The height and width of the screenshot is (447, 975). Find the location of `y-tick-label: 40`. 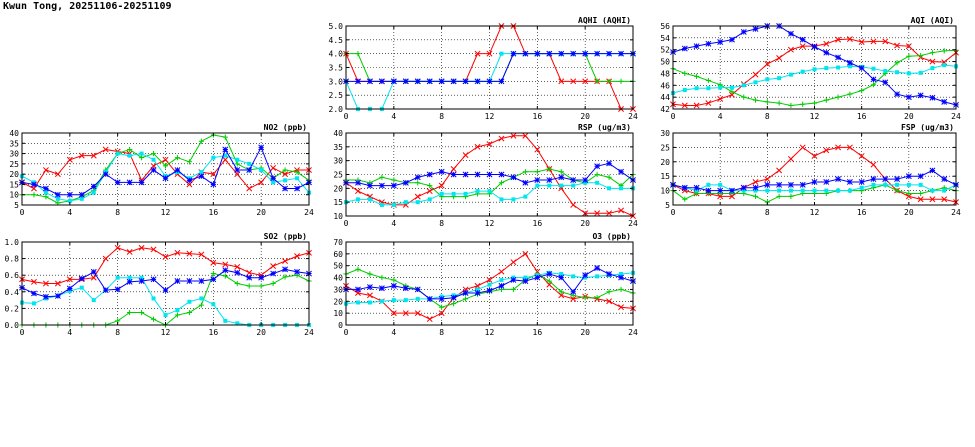

y-tick-label: 40 is located at coordinates (14, 133).